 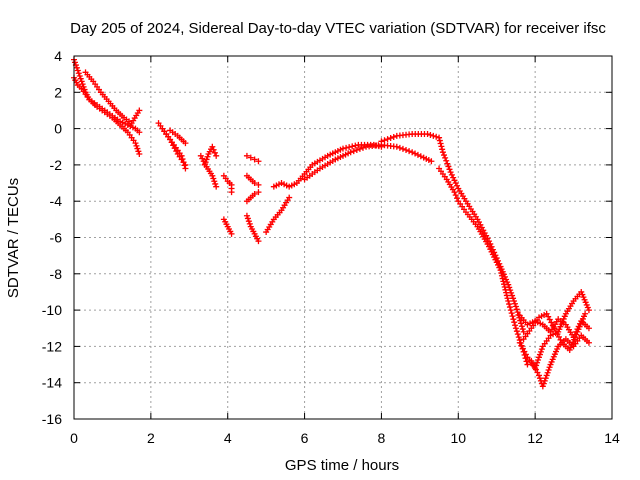 I want to click on y-tick-label: -6, so click(x=56, y=238).